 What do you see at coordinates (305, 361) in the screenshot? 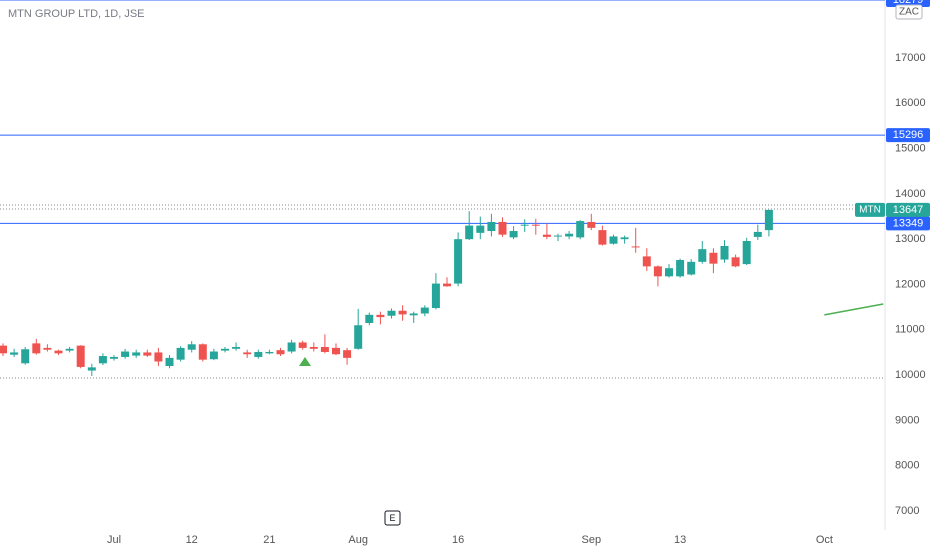
I see `signal-marker` at bounding box center [305, 361].